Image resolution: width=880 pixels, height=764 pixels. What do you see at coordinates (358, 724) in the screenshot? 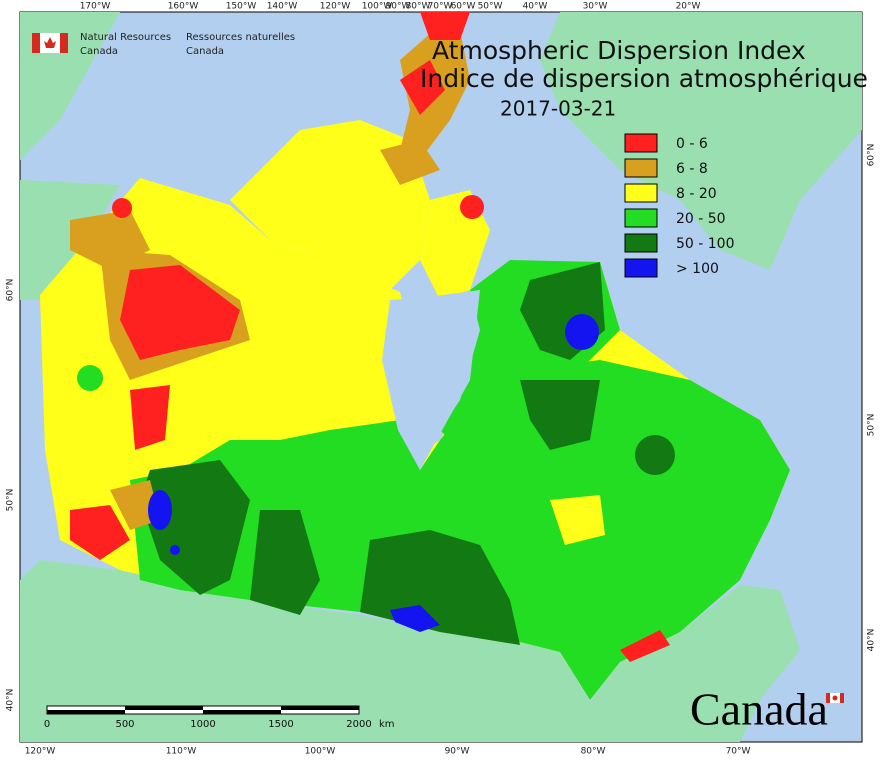
I see `scale-label: 2000` at bounding box center [358, 724].